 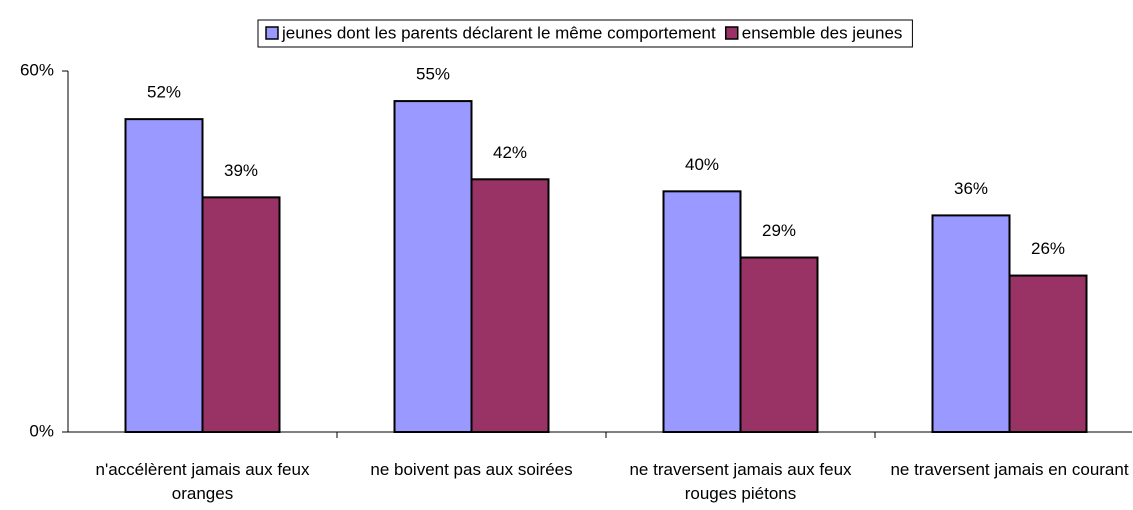 What do you see at coordinates (471, 469) in the screenshot?
I see `x-tick-label: ne boivent pas aux soirées` at bounding box center [471, 469].